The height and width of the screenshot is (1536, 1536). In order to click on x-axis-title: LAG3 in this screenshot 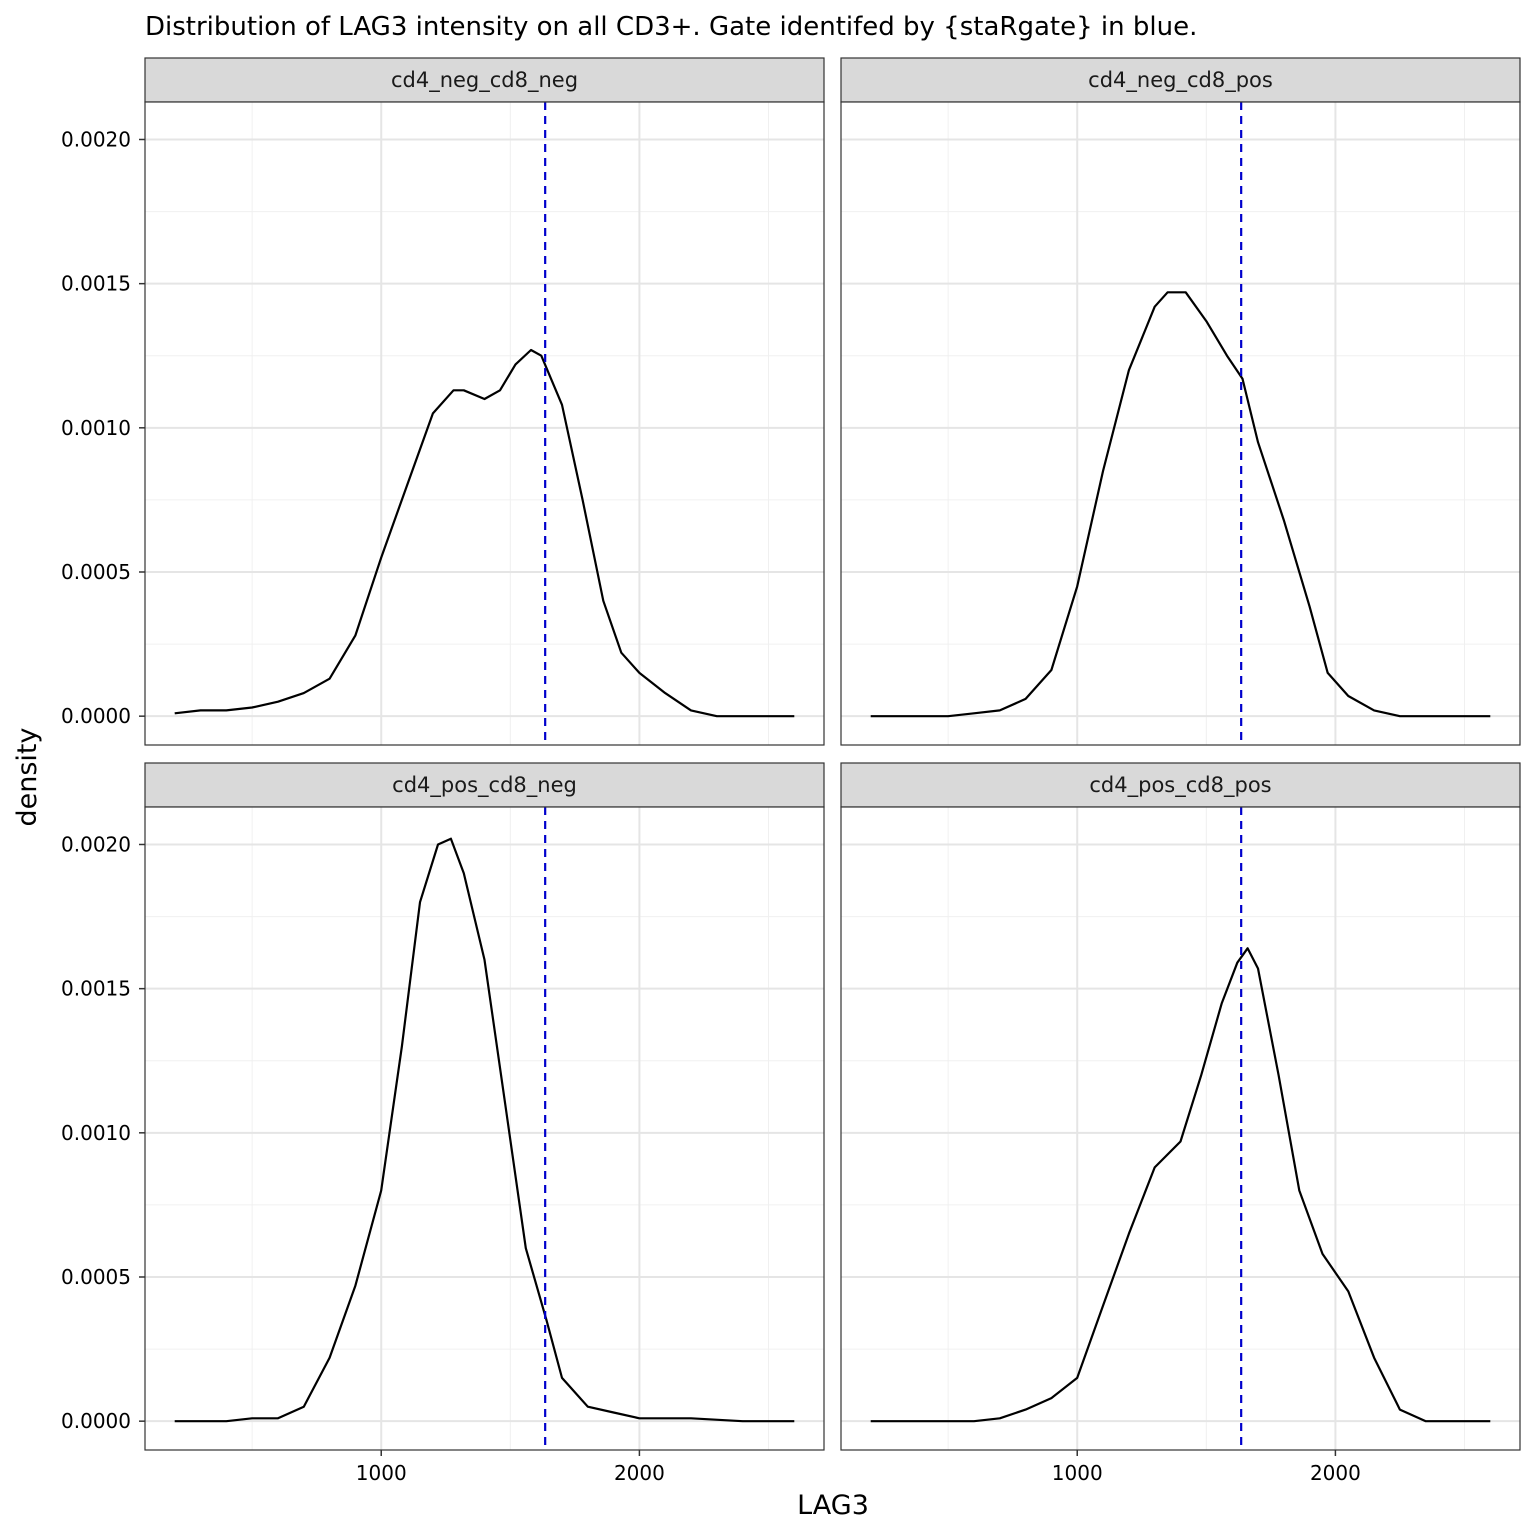, I will do `click(833, 1505)`.